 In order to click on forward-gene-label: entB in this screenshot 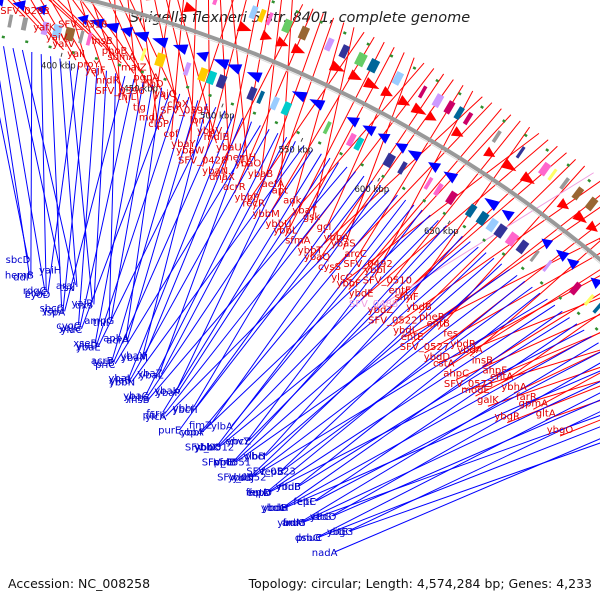, I will do `click(438, 323)`.